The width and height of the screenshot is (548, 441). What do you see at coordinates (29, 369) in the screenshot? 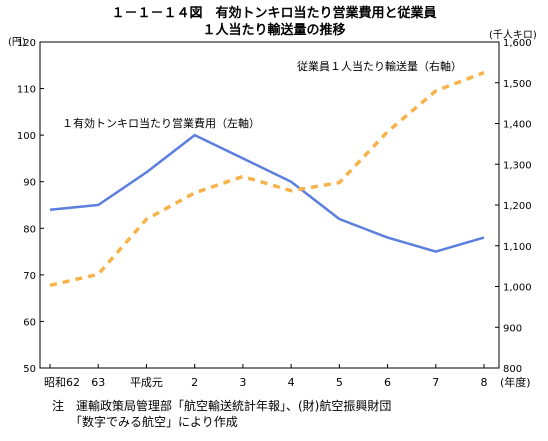
I see `left-tick-label: 50` at bounding box center [29, 369].